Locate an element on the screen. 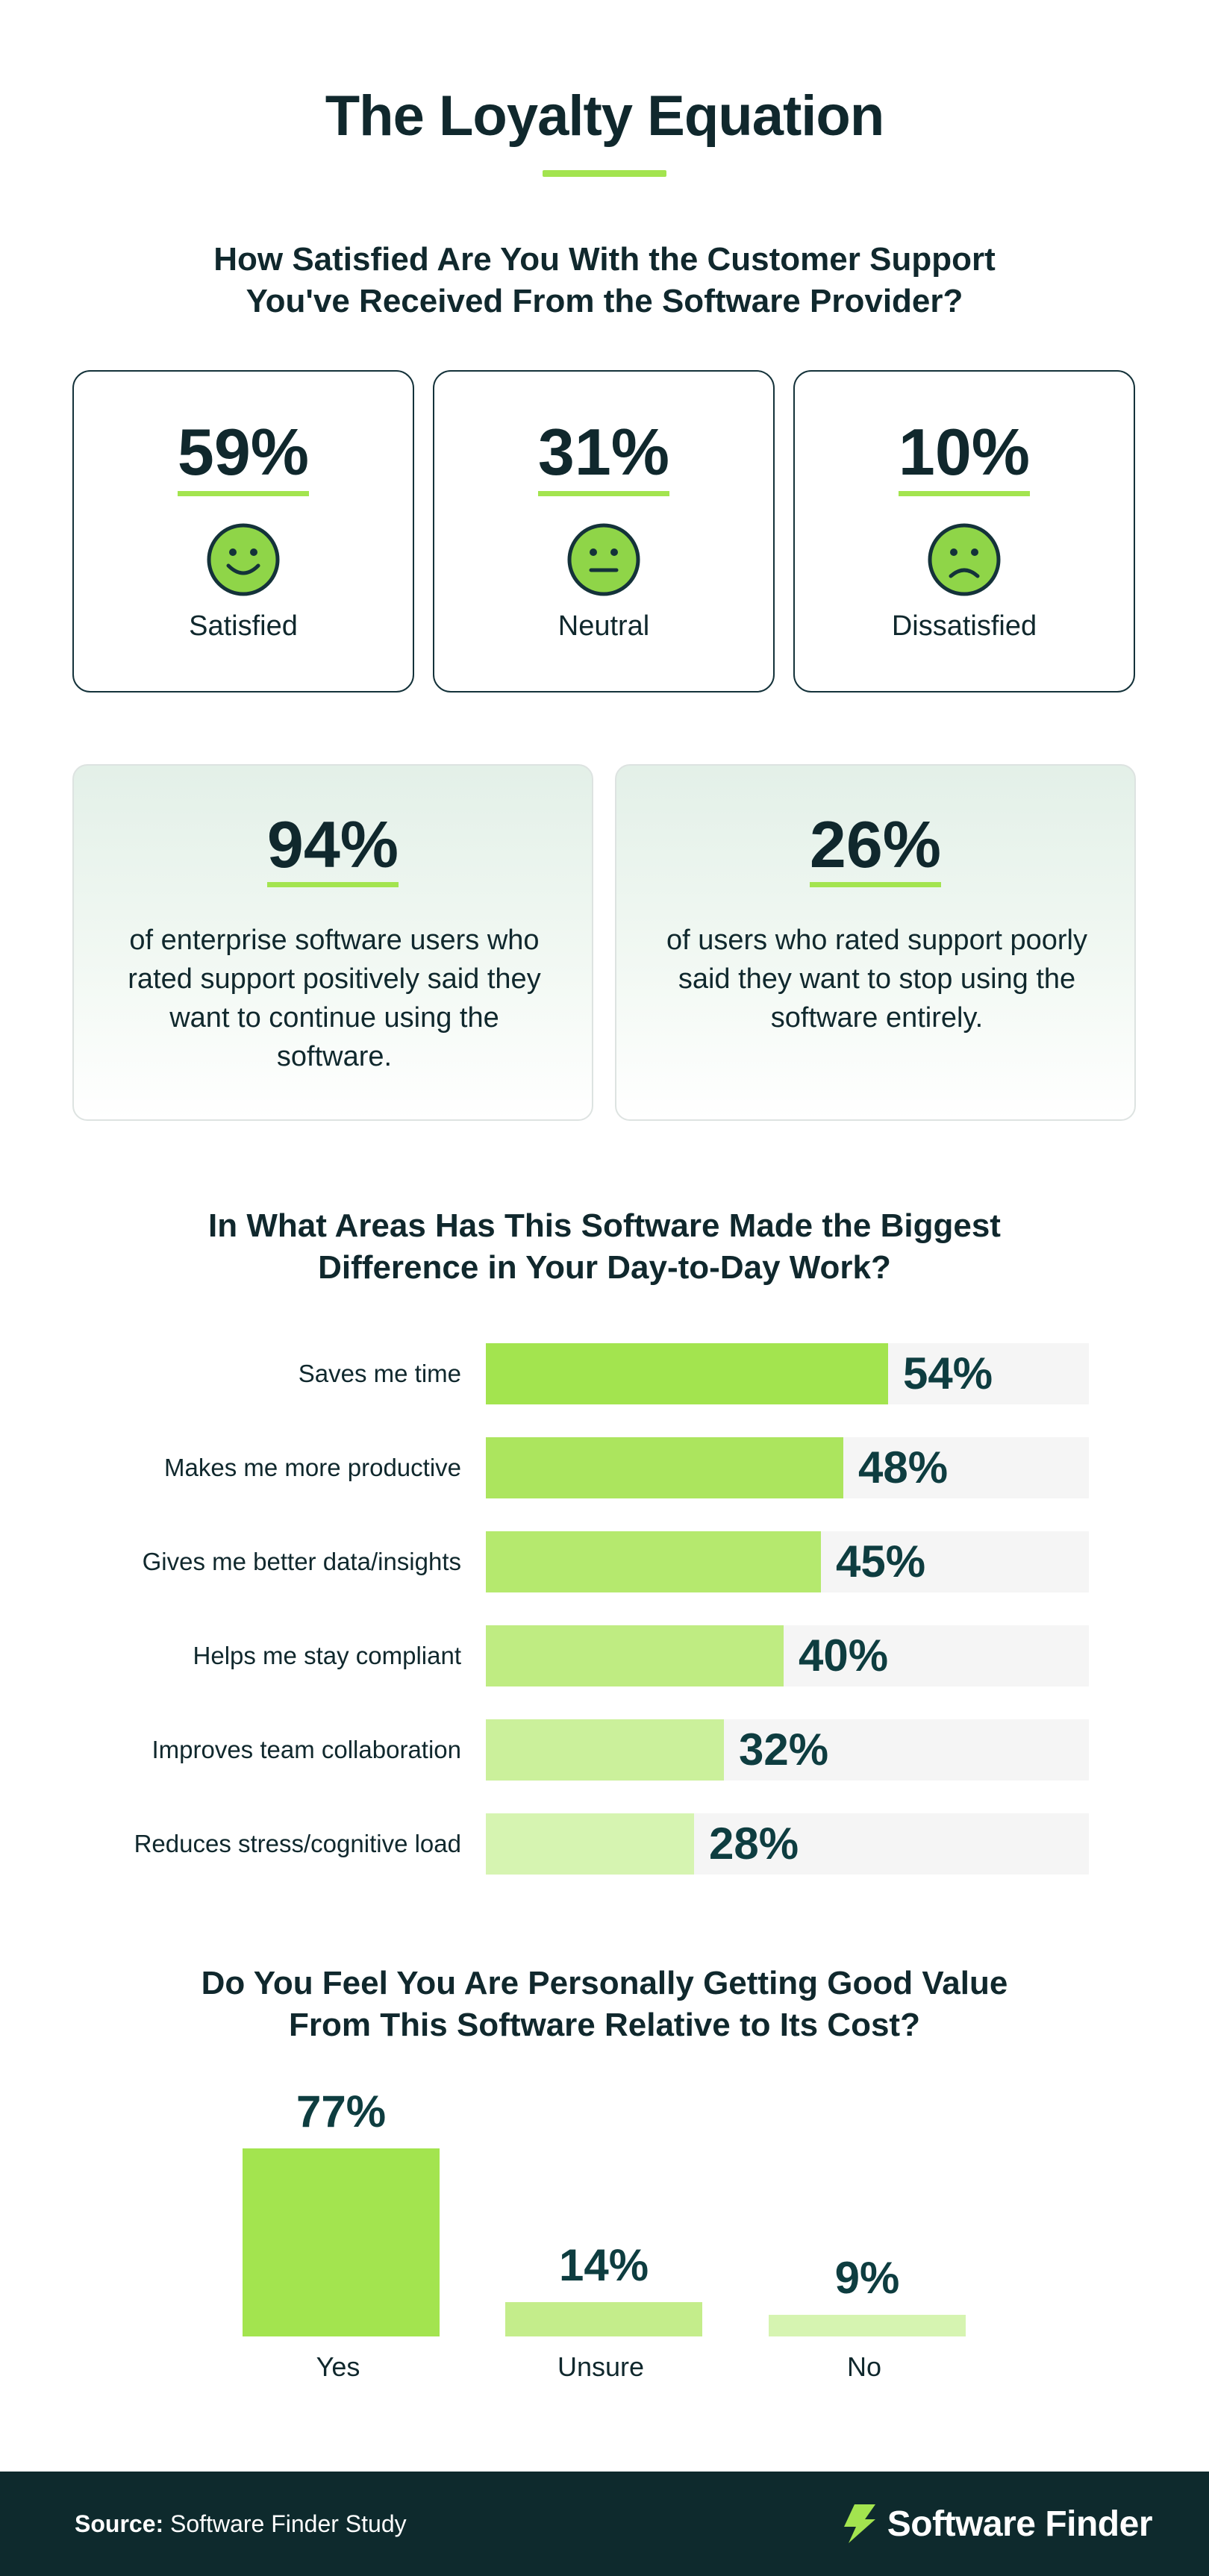 Image resolution: width=1209 pixels, height=2576 pixels. neutral-card: 31% Neutral is located at coordinates (604, 531).